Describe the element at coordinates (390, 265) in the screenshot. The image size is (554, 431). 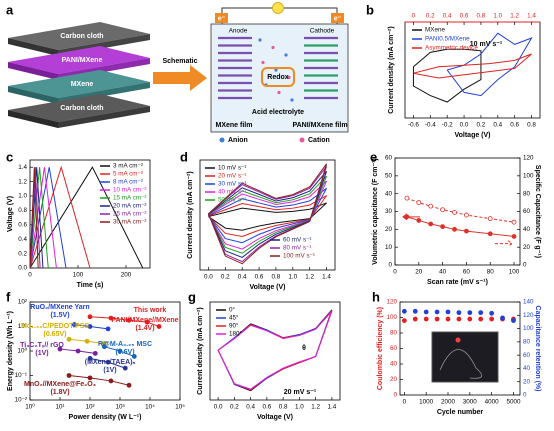
I see `y-tick-label: 0` at that location.